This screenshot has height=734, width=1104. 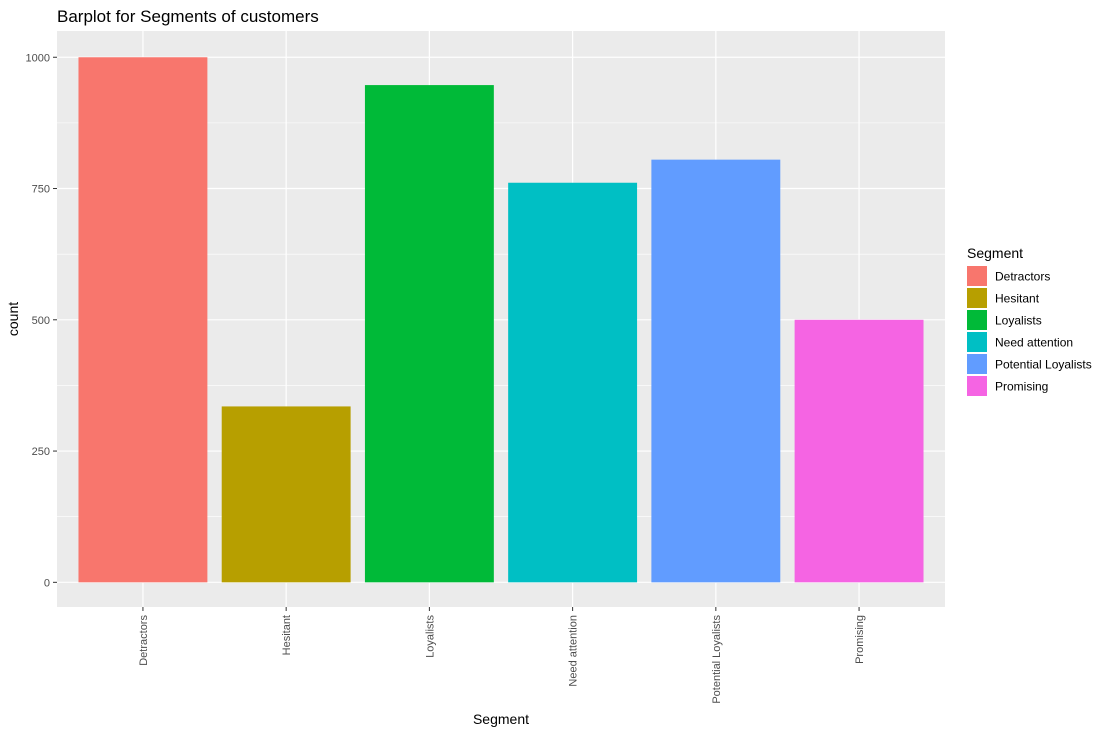 What do you see at coordinates (1018, 321) in the screenshot?
I see `legend-entry-label: Loyalists` at bounding box center [1018, 321].